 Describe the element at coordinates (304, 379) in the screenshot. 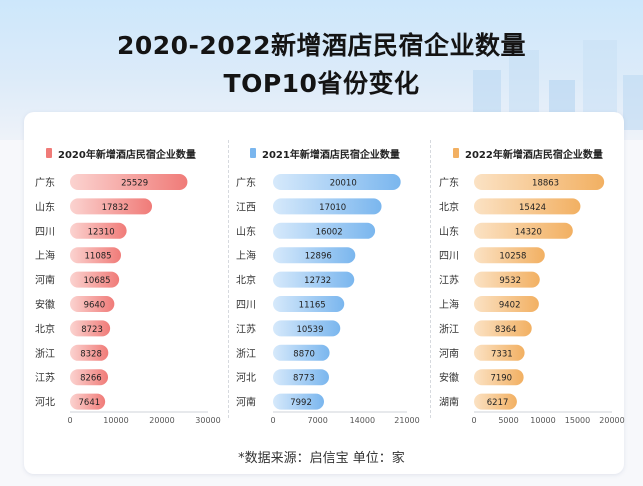

I see `bar-value-label: 8773` at that location.